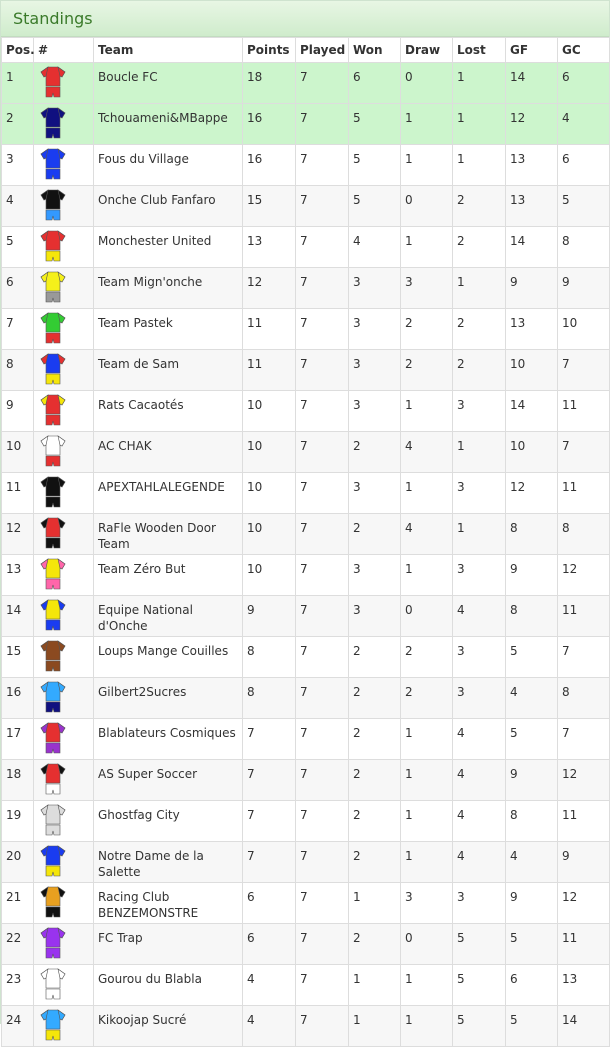  What do you see at coordinates (17, 739) in the screenshot?
I see `stat-cell: 17` at bounding box center [17, 739].